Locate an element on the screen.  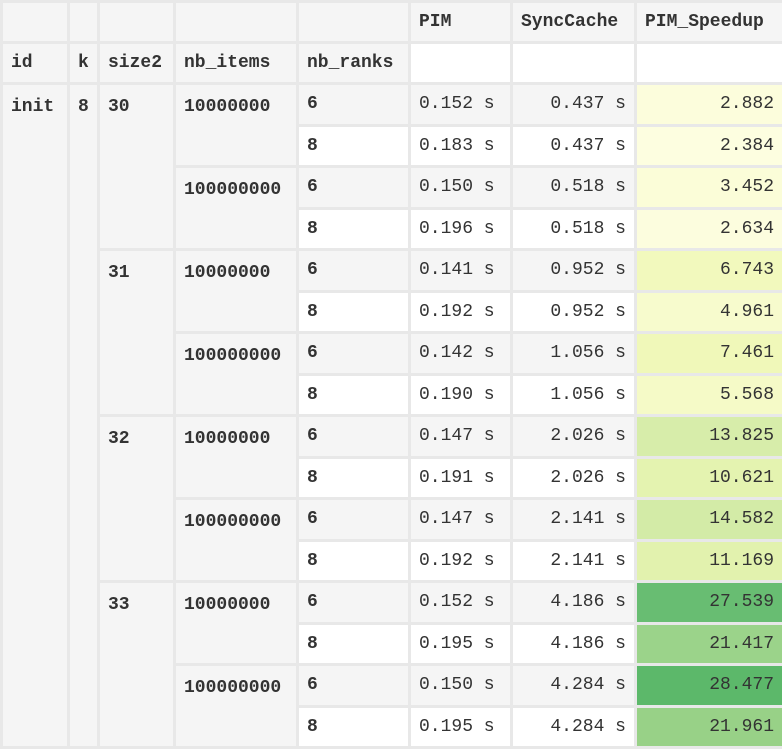
speedup-cell: 2.384 is located at coordinates (708, 145).